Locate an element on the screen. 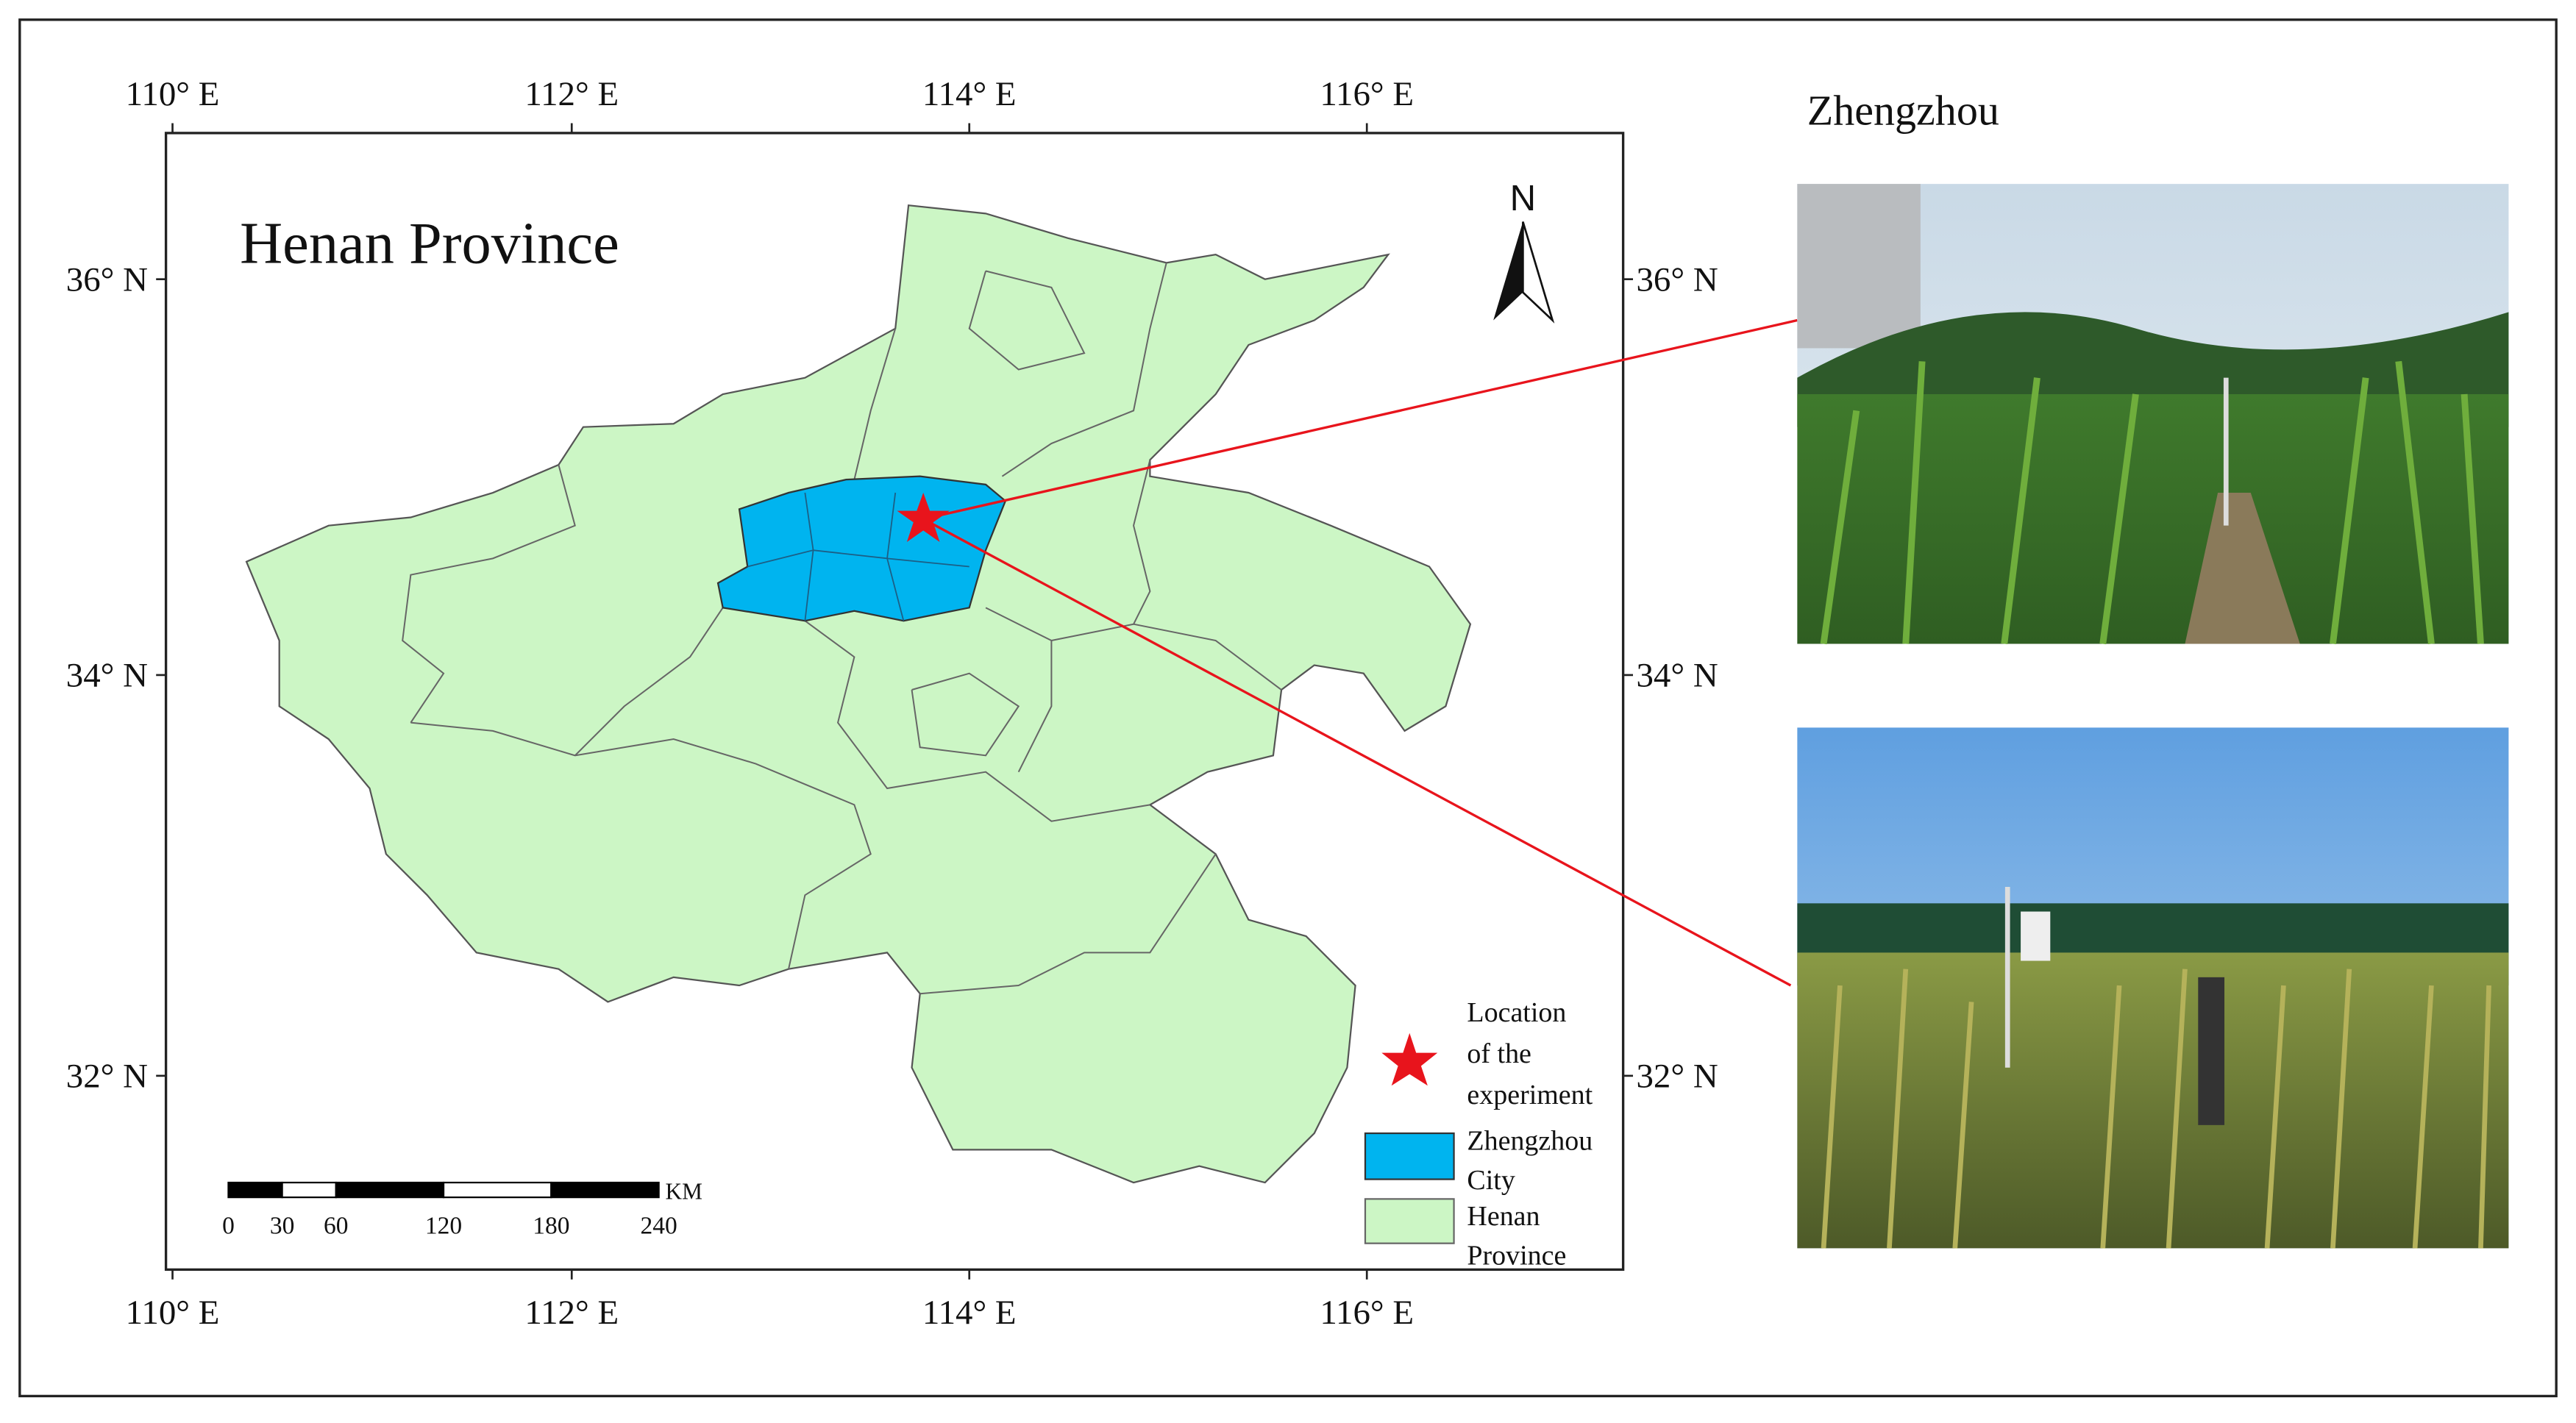 The height and width of the screenshot is (1423, 2576). scale-label: 180 is located at coordinates (551, 1225).